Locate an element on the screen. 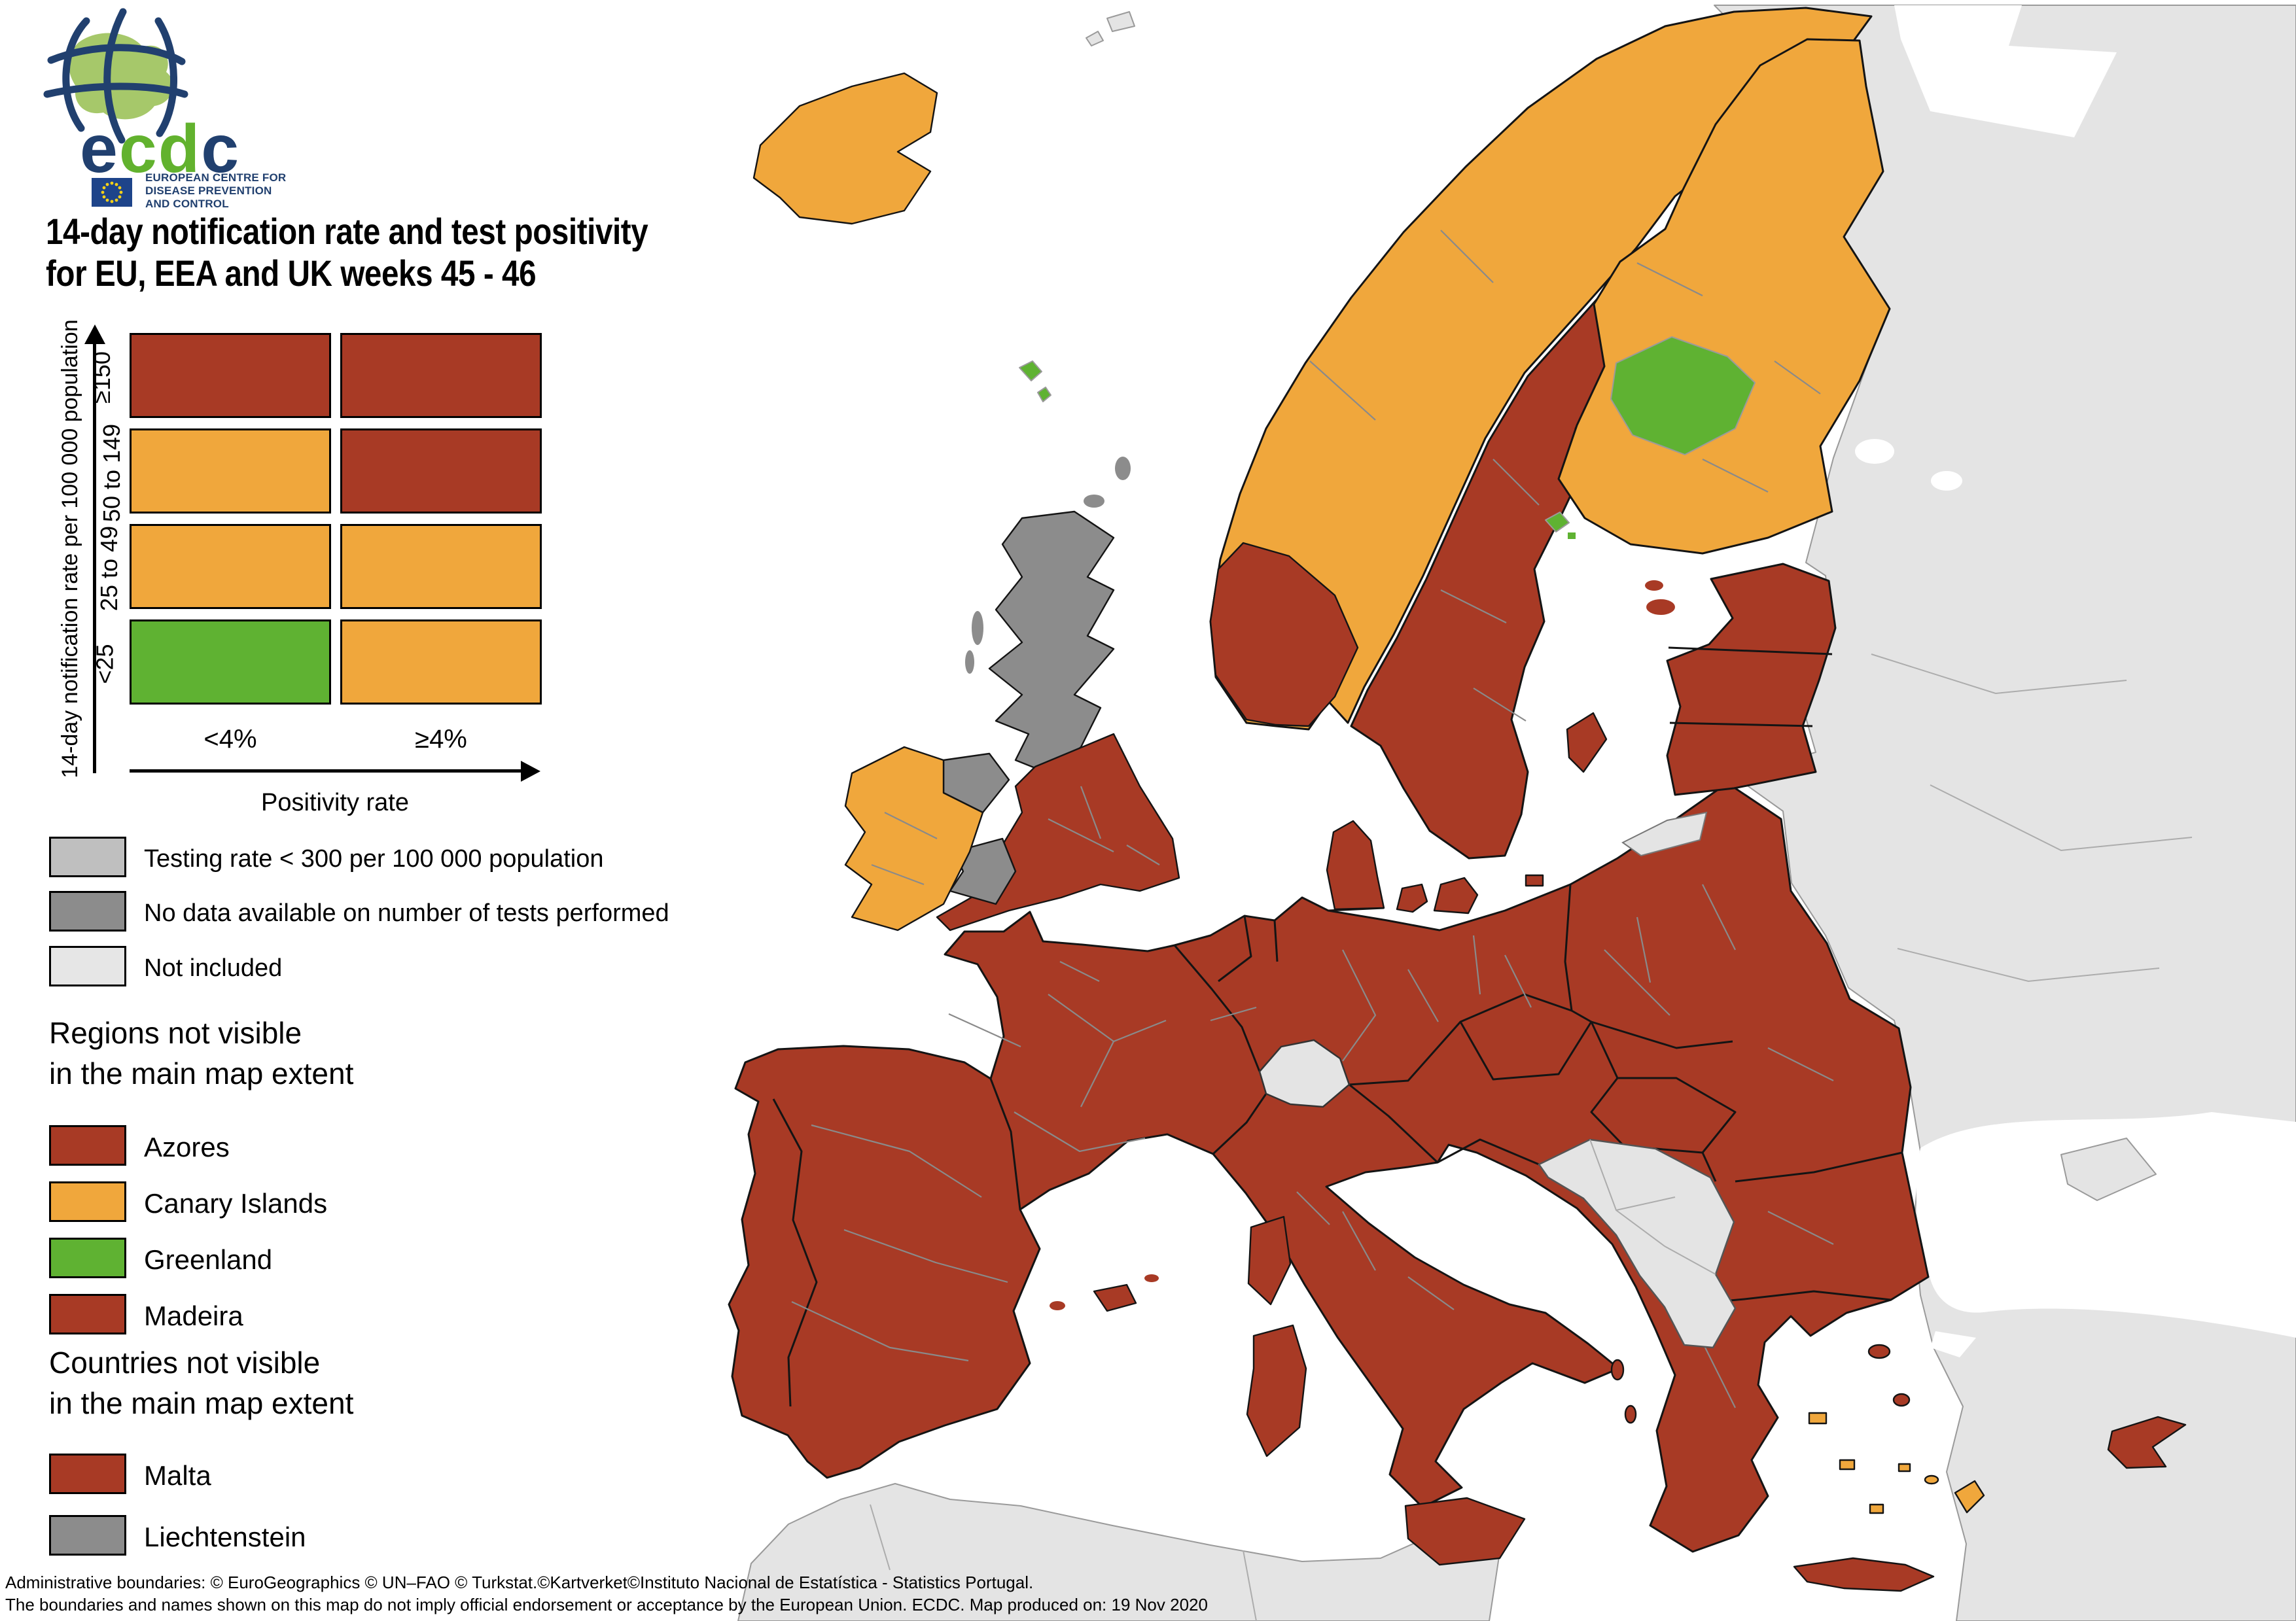  lake-onega is located at coordinates (1947, 481).